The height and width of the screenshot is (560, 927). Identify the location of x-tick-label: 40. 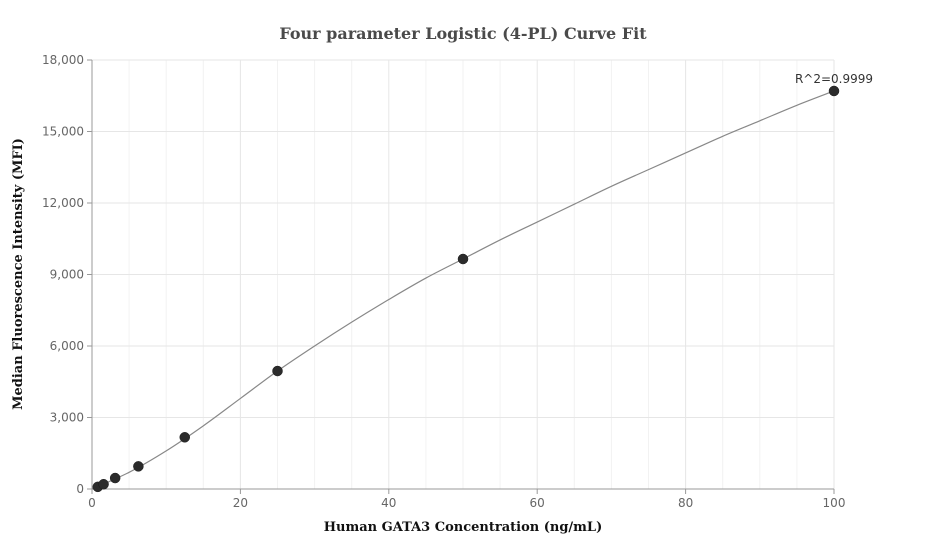
(388, 503).